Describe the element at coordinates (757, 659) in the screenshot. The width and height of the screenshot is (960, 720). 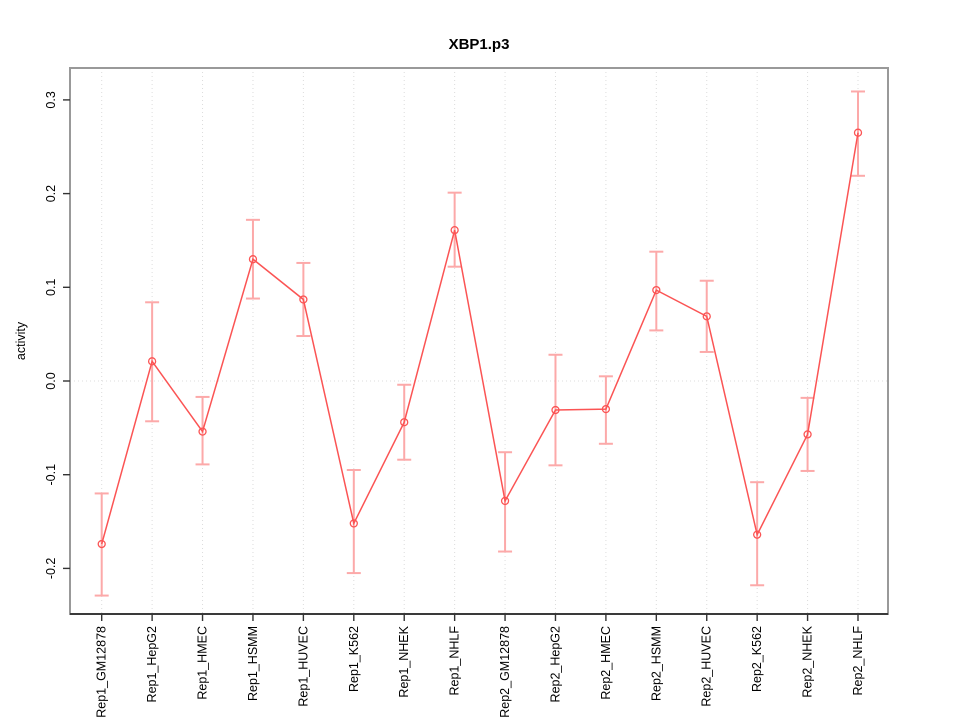
I see `x-tick-label: Rep2_K562` at that location.